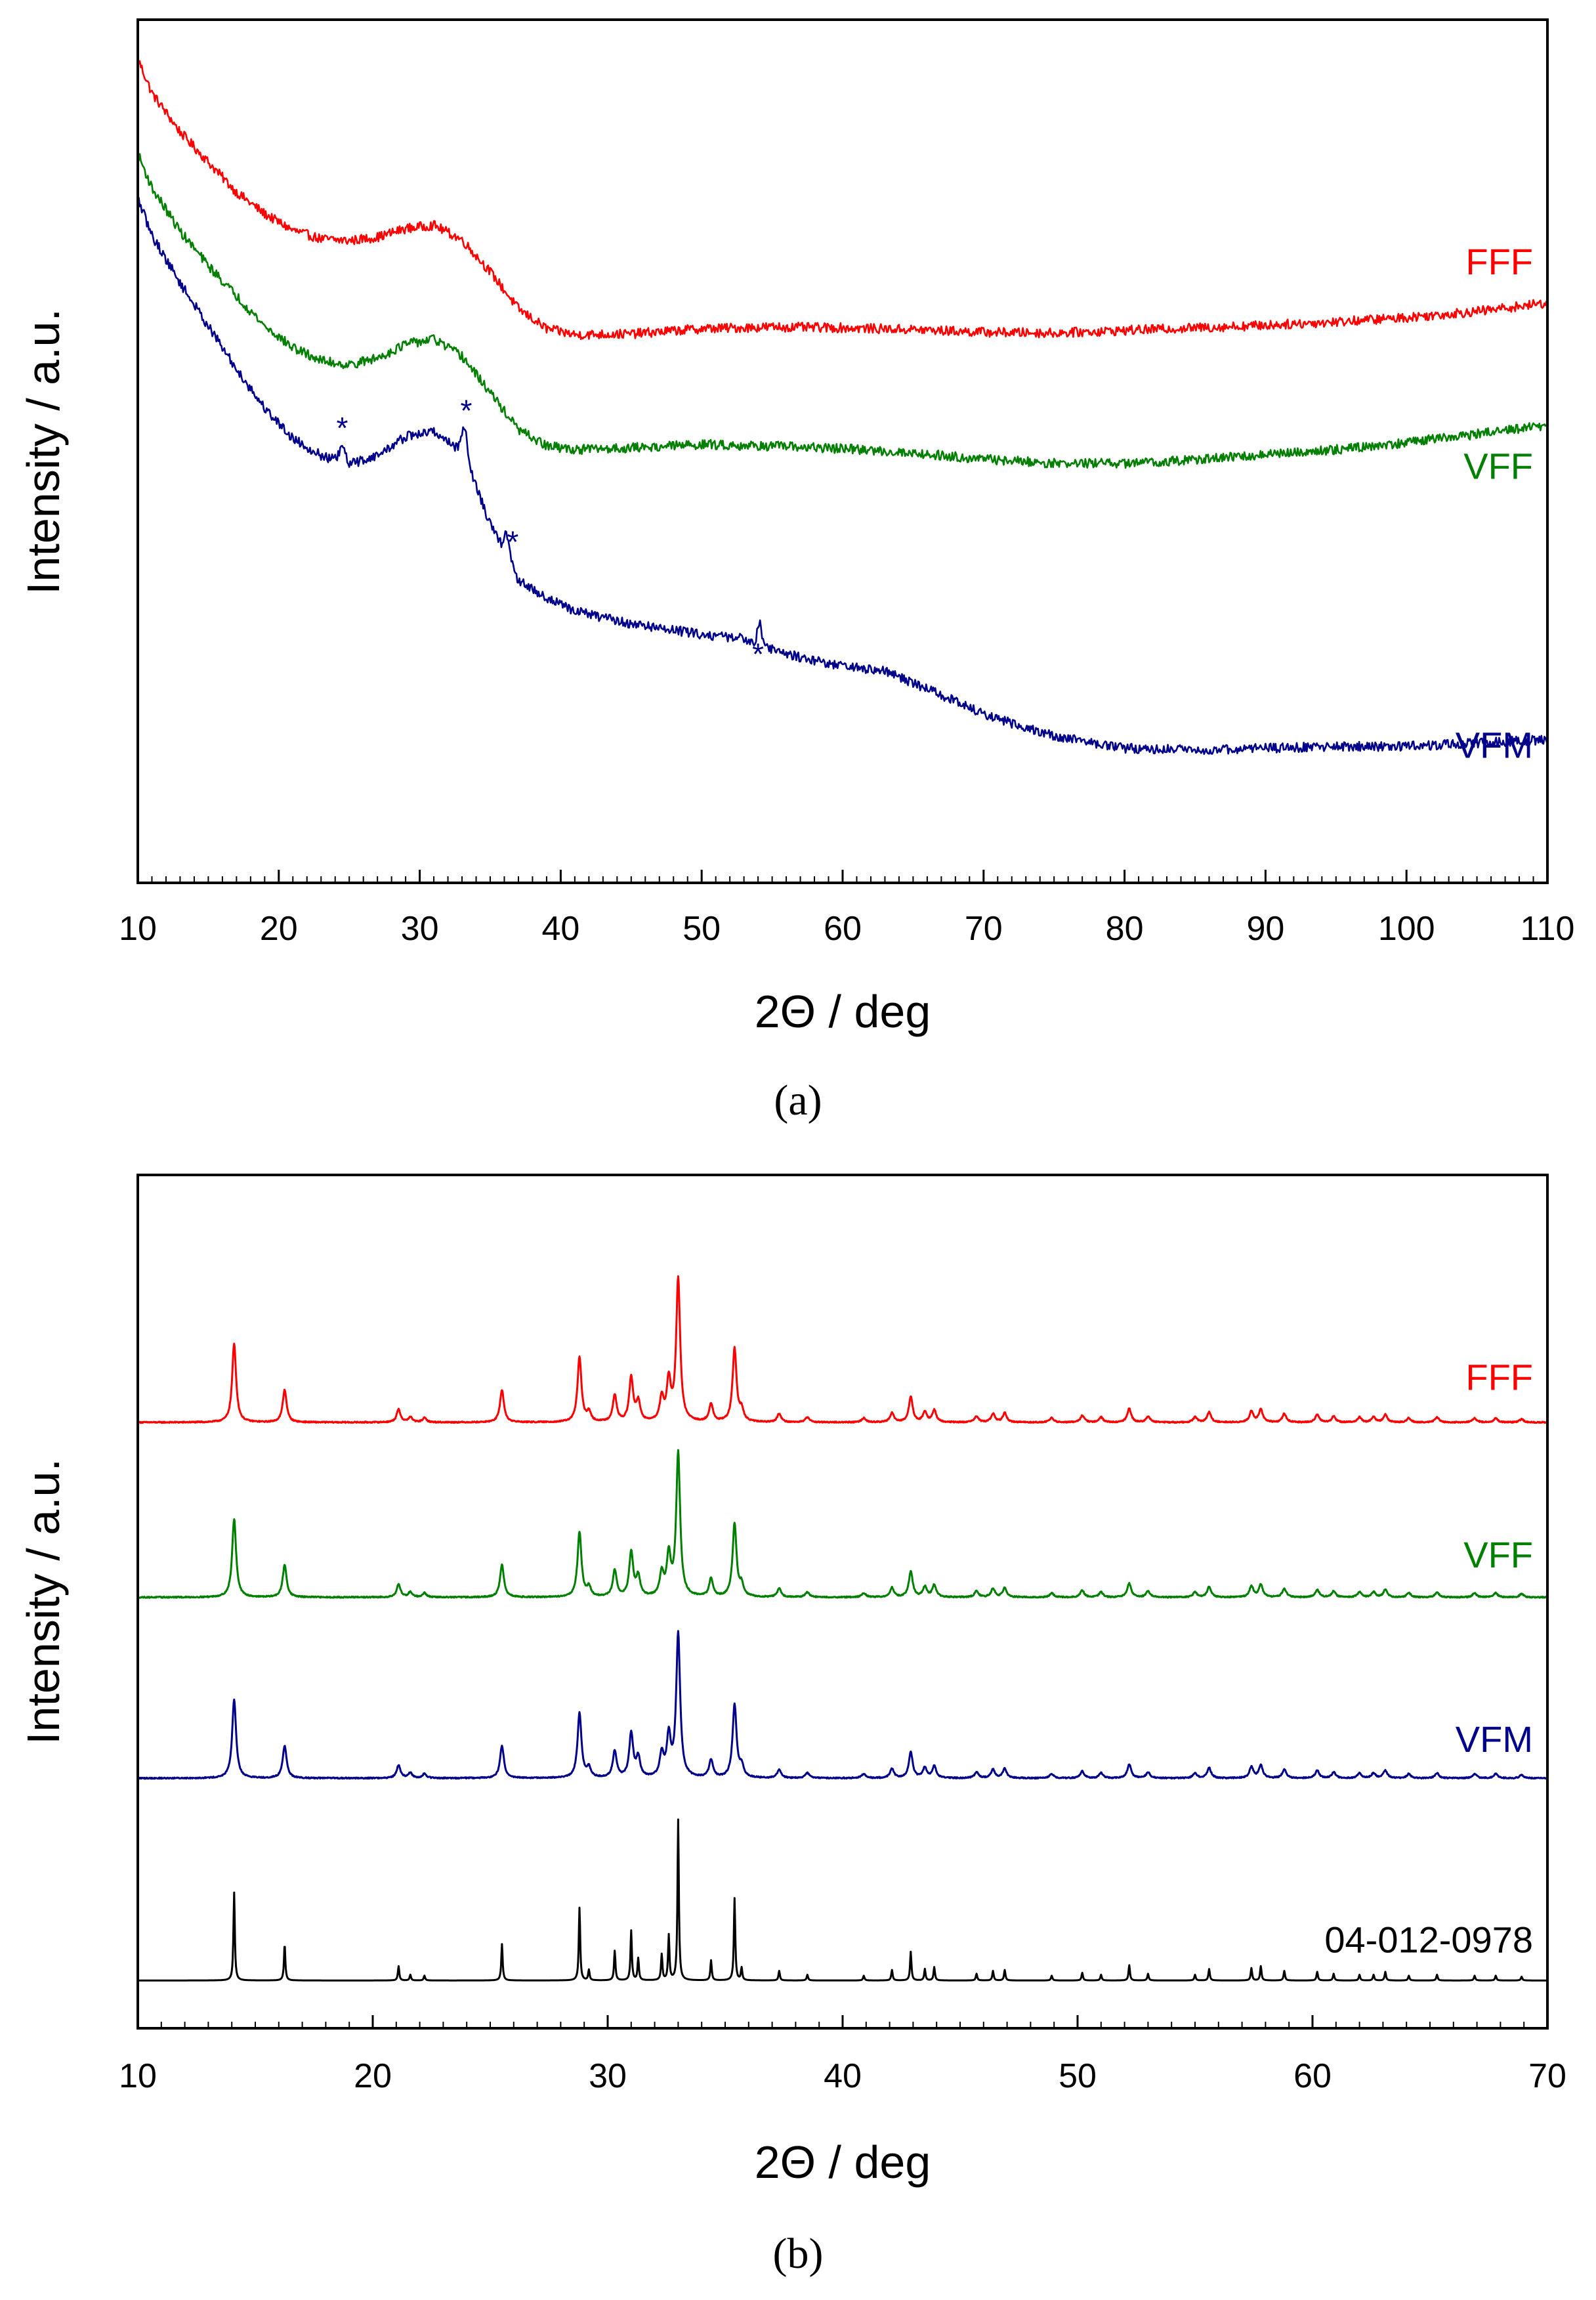 This screenshot has width=1596, height=2300. I want to click on series-line-vfm, so click(842, 1705).